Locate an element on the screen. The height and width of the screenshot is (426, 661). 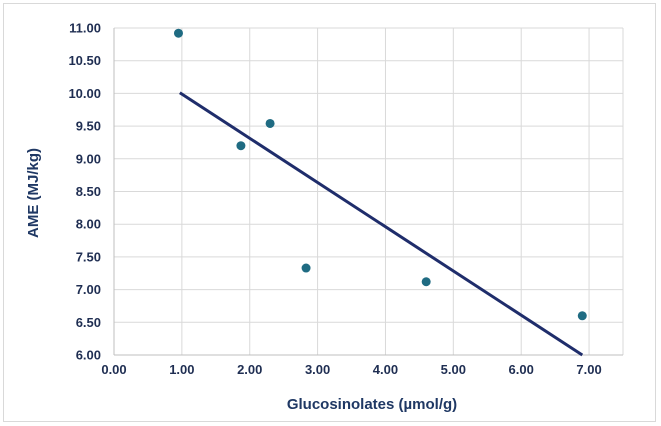
y-tick-label: 10.00 is located at coordinates (84, 93).